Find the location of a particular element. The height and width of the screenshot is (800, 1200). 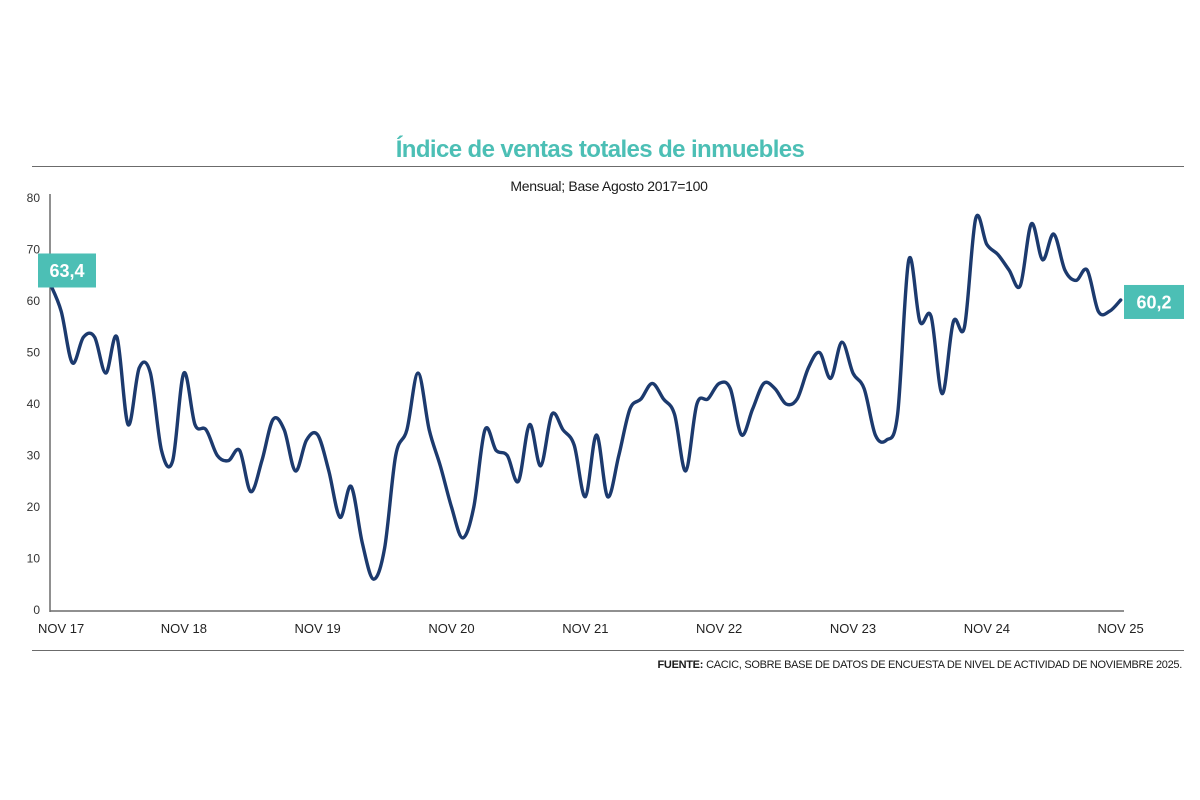

top-rule is located at coordinates (608, 166).